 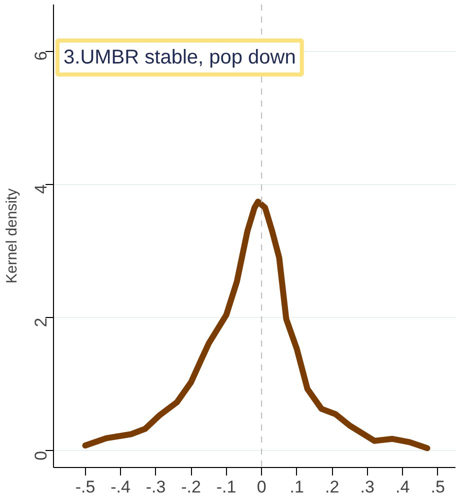 What do you see at coordinates (180, 57) in the screenshot?
I see `text: 3.UMBR stable, pop down` at bounding box center [180, 57].